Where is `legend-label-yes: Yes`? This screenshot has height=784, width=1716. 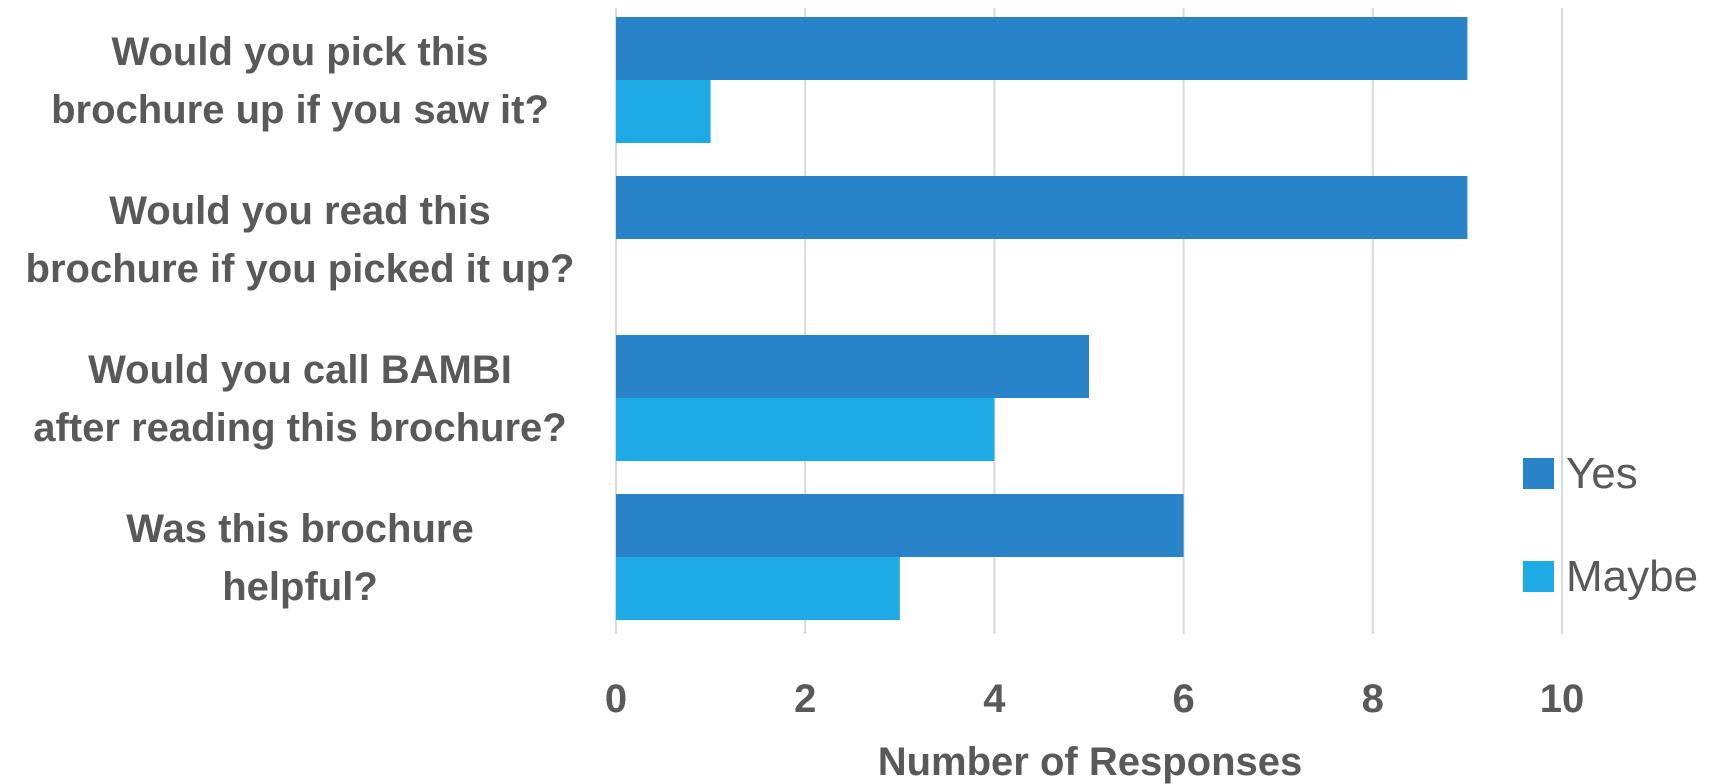 legend-label-yes: Yes is located at coordinates (1602, 473).